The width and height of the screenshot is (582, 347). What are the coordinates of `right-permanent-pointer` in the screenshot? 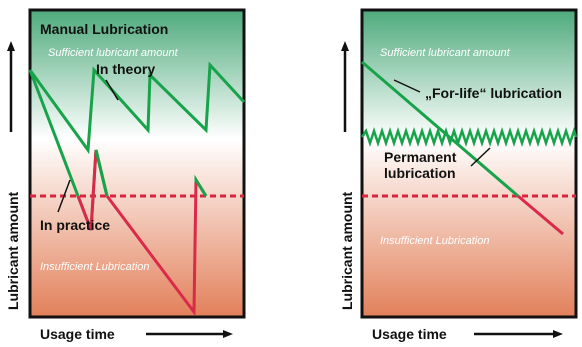 It's located at (480, 157).